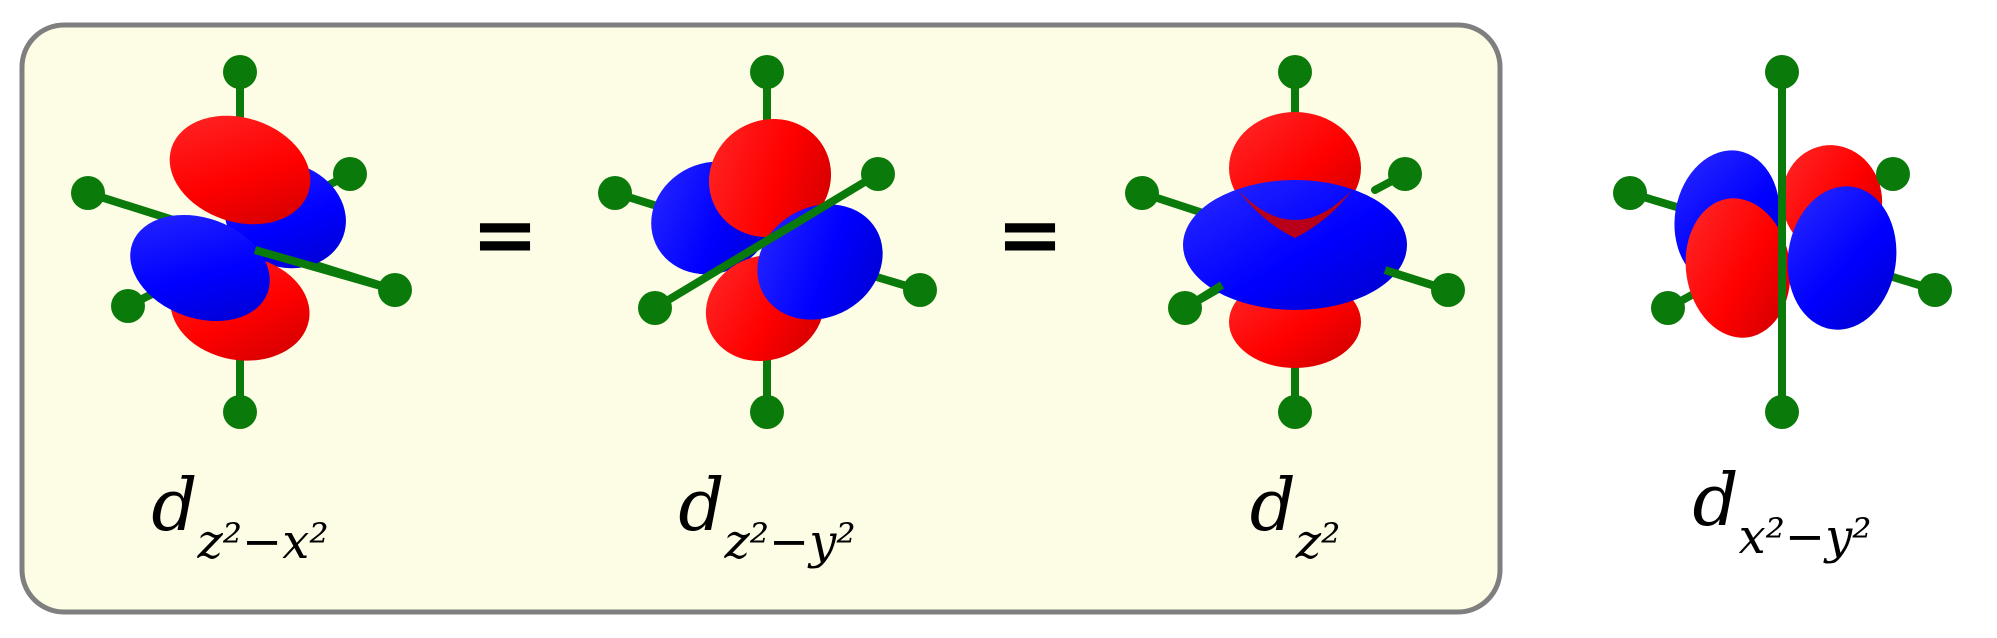 This screenshot has height=638, width=1997. What do you see at coordinates (1029, 234) in the screenshot?
I see `equals-sign-2: =` at bounding box center [1029, 234].